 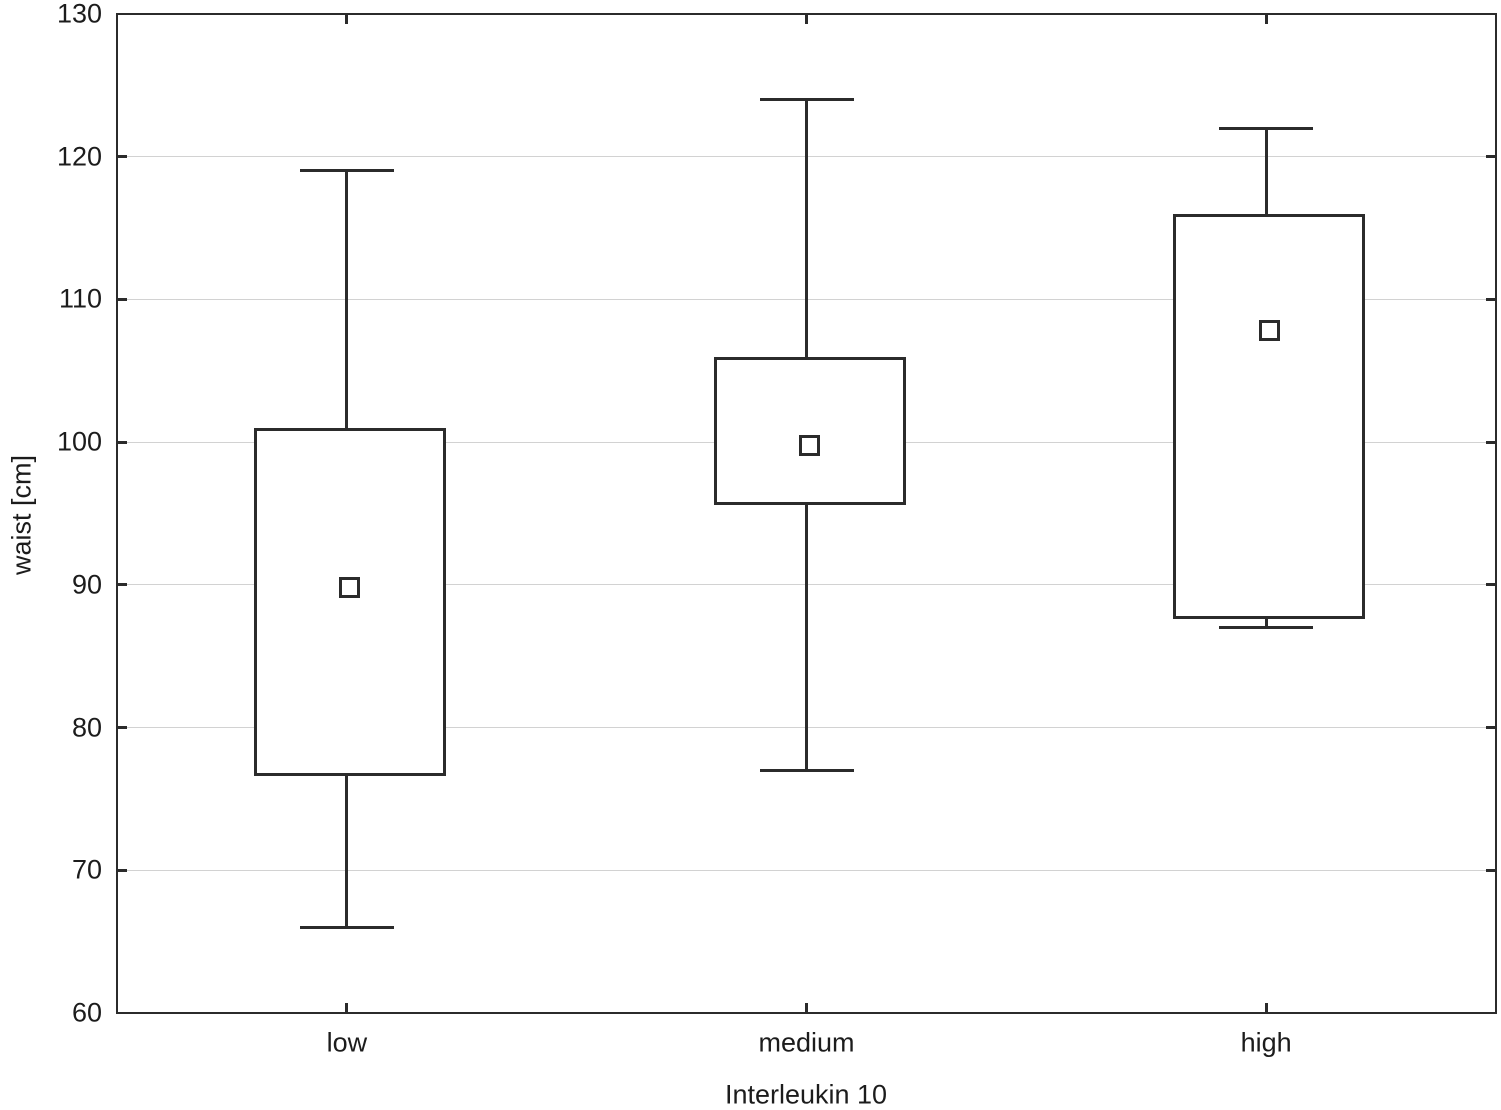 What do you see at coordinates (80, 298) in the screenshot?
I see `y-tick-label: 110` at bounding box center [80, 298].